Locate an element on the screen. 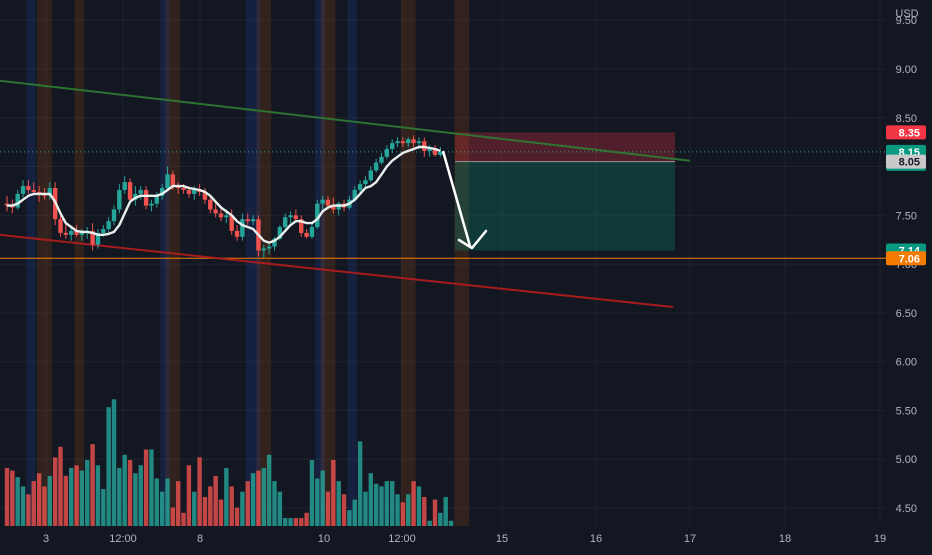 The image size is (932, 555). price-label-box is located at coordinates (906, 258).